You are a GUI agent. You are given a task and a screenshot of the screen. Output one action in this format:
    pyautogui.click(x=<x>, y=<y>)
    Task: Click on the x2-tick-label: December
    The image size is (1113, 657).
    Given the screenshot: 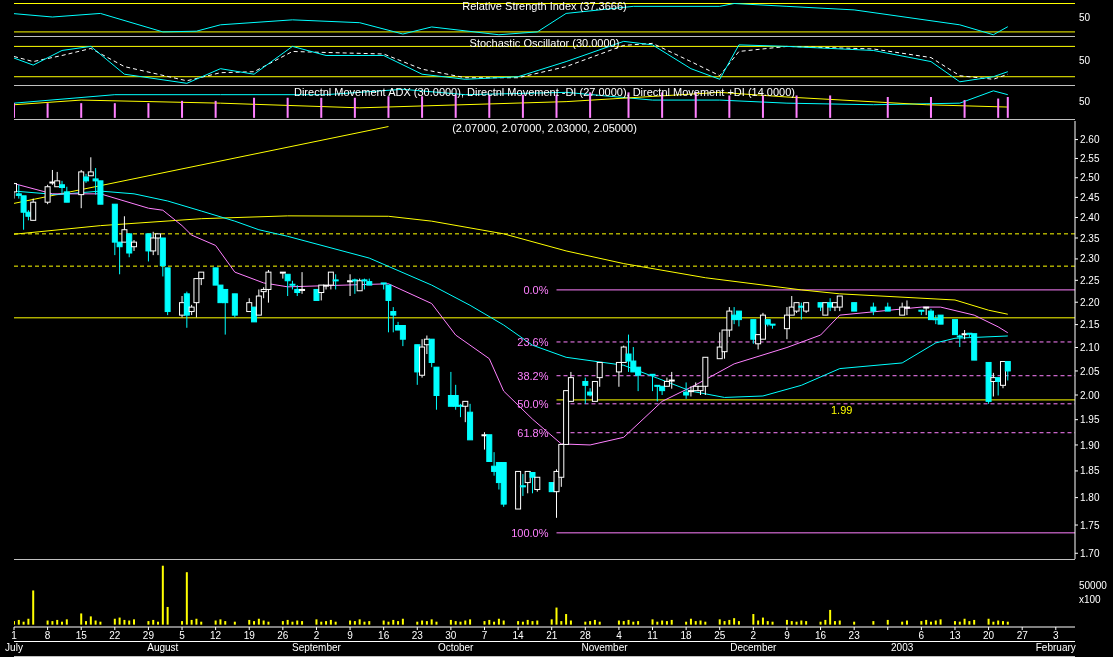 What is the action you would take?
    pyautogui.click(x=753, y=648)
    